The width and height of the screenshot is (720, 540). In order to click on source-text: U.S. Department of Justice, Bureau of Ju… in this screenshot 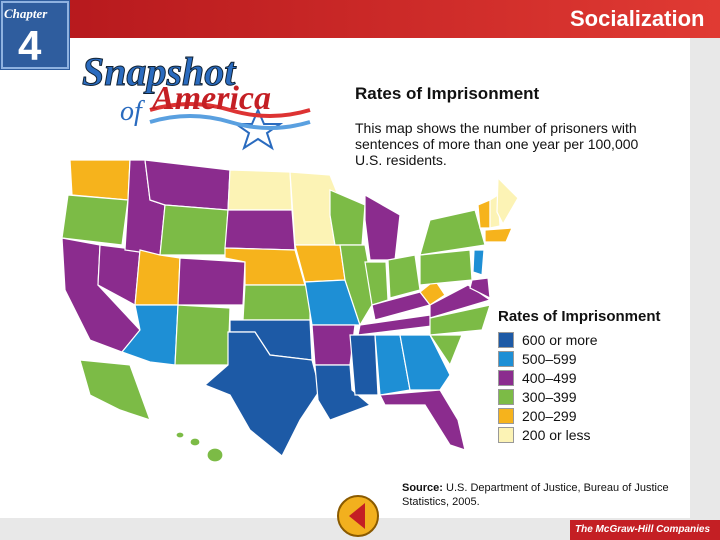, I will do `click(535, 495)`.